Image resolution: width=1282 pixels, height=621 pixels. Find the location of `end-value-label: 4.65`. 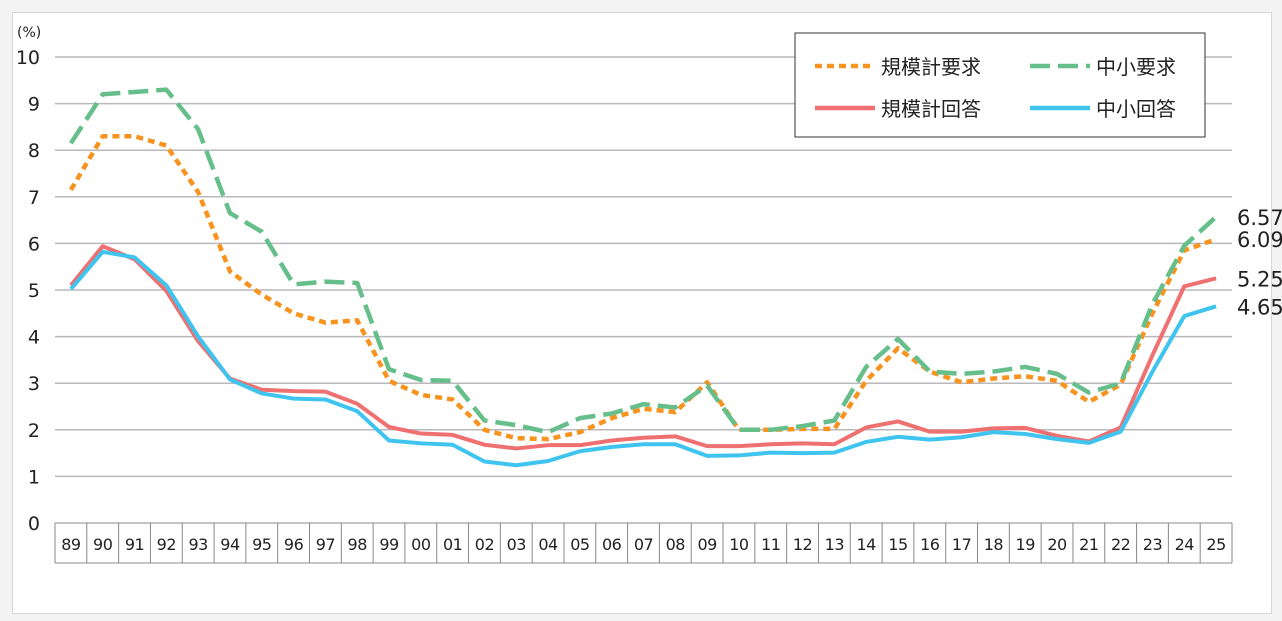

end-value-label: 4.65 is located at coordinates (1259, 307).